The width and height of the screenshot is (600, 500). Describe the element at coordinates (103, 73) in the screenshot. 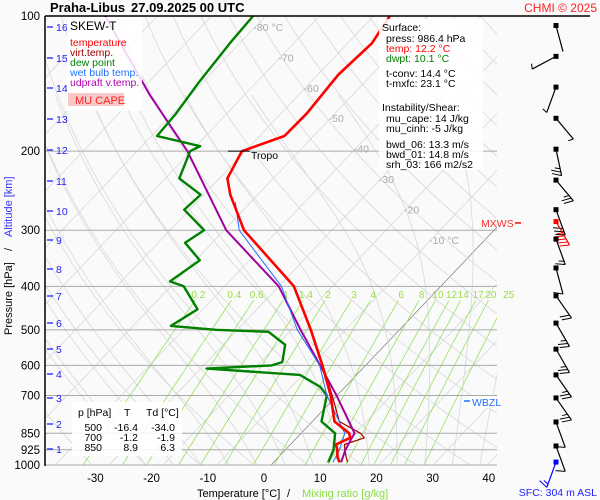

I see `legend-item-wet-bulb: wet bulb temp.` at that location.